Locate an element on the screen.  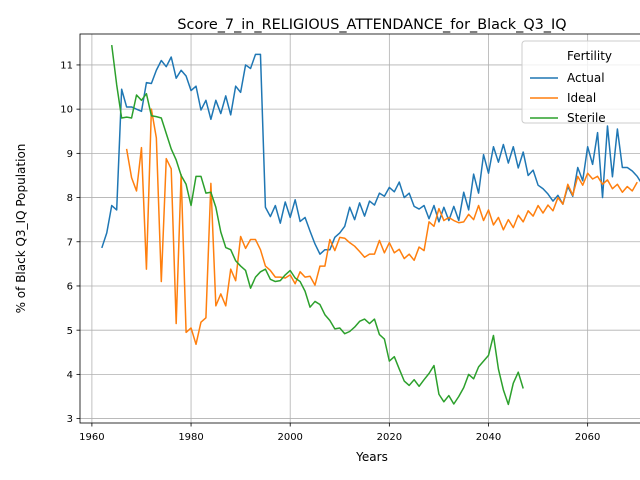
legend-label-actual: Actual is located at coordinates (586, 78).